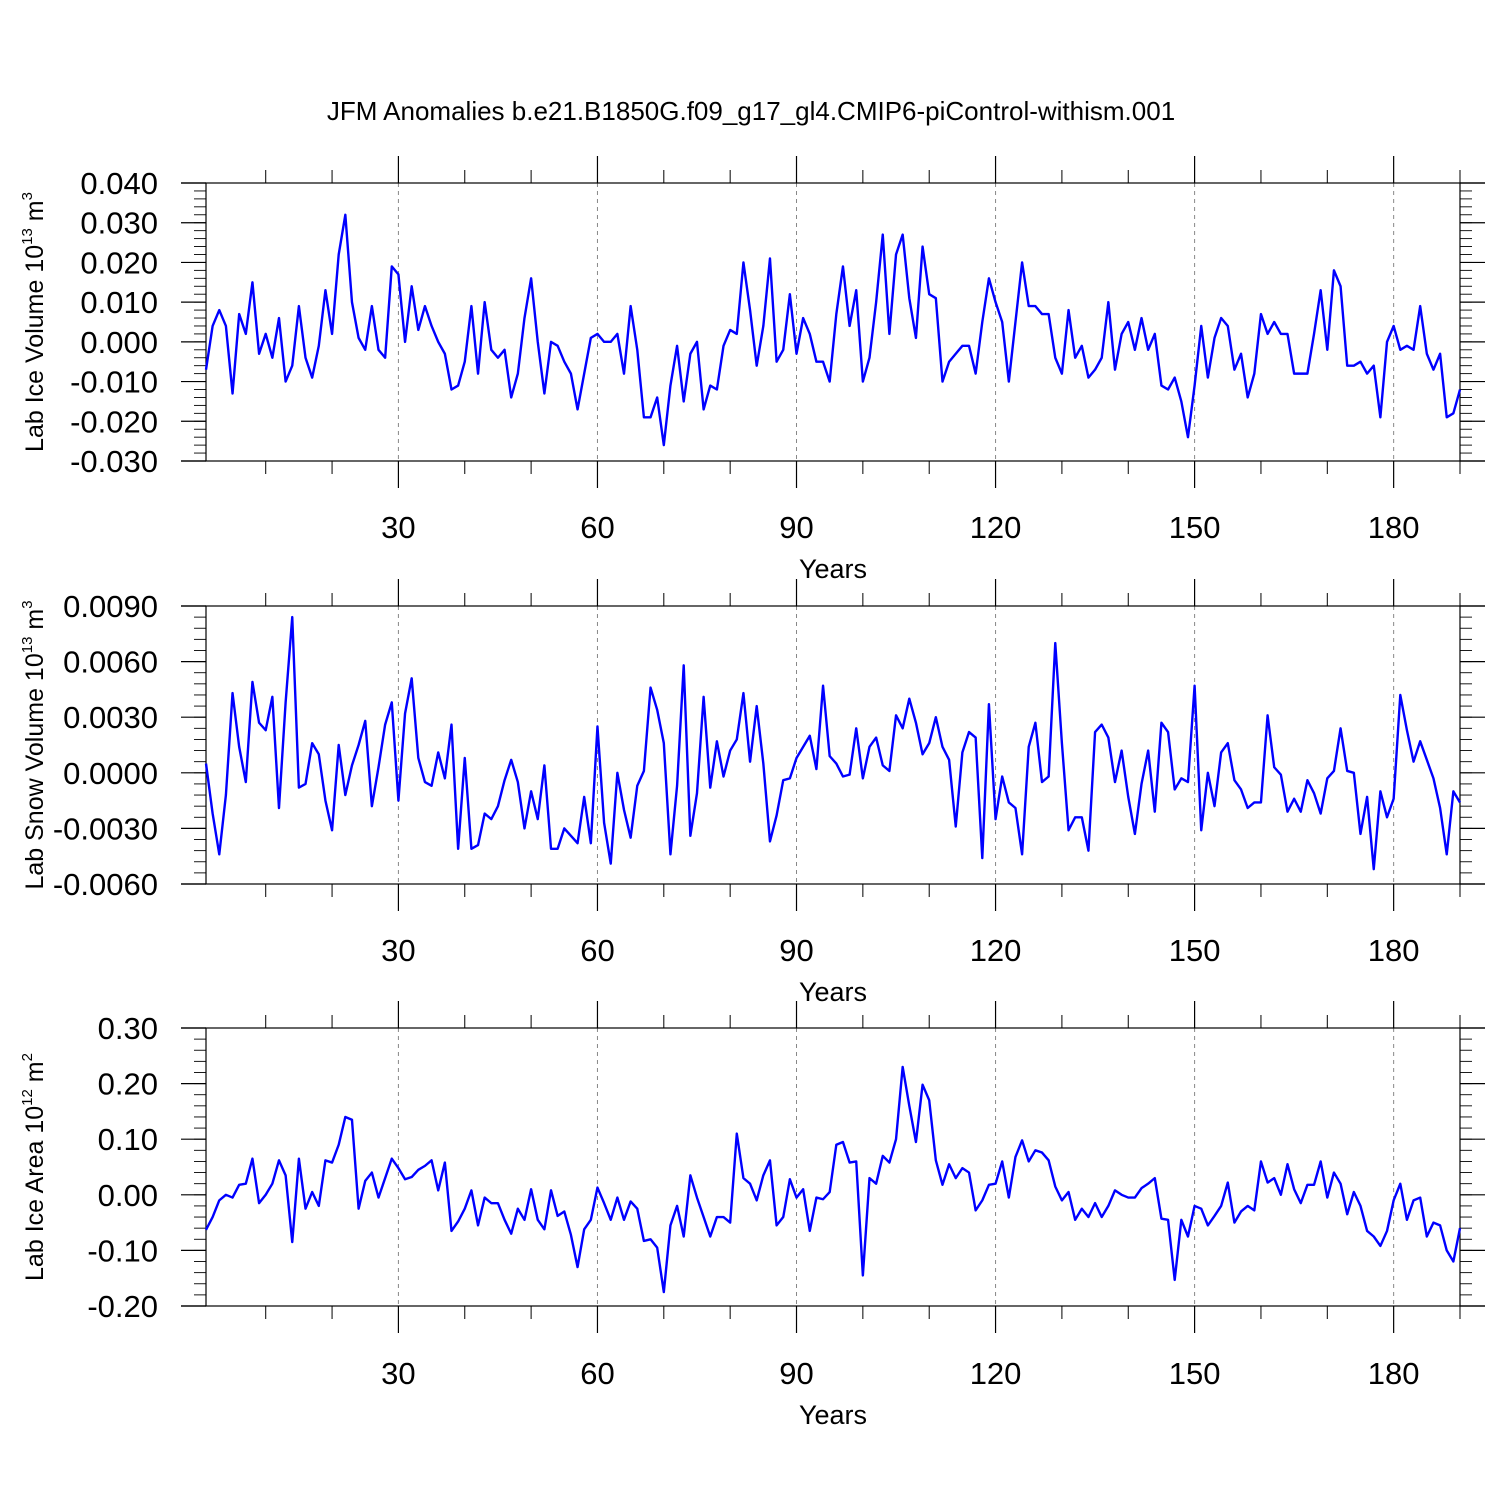 This screenshot has height=1500, width=1500. Describe the element at coordinates (128, 1028) in the screenshot. I see `y-tick-label: 0.30` at that location.